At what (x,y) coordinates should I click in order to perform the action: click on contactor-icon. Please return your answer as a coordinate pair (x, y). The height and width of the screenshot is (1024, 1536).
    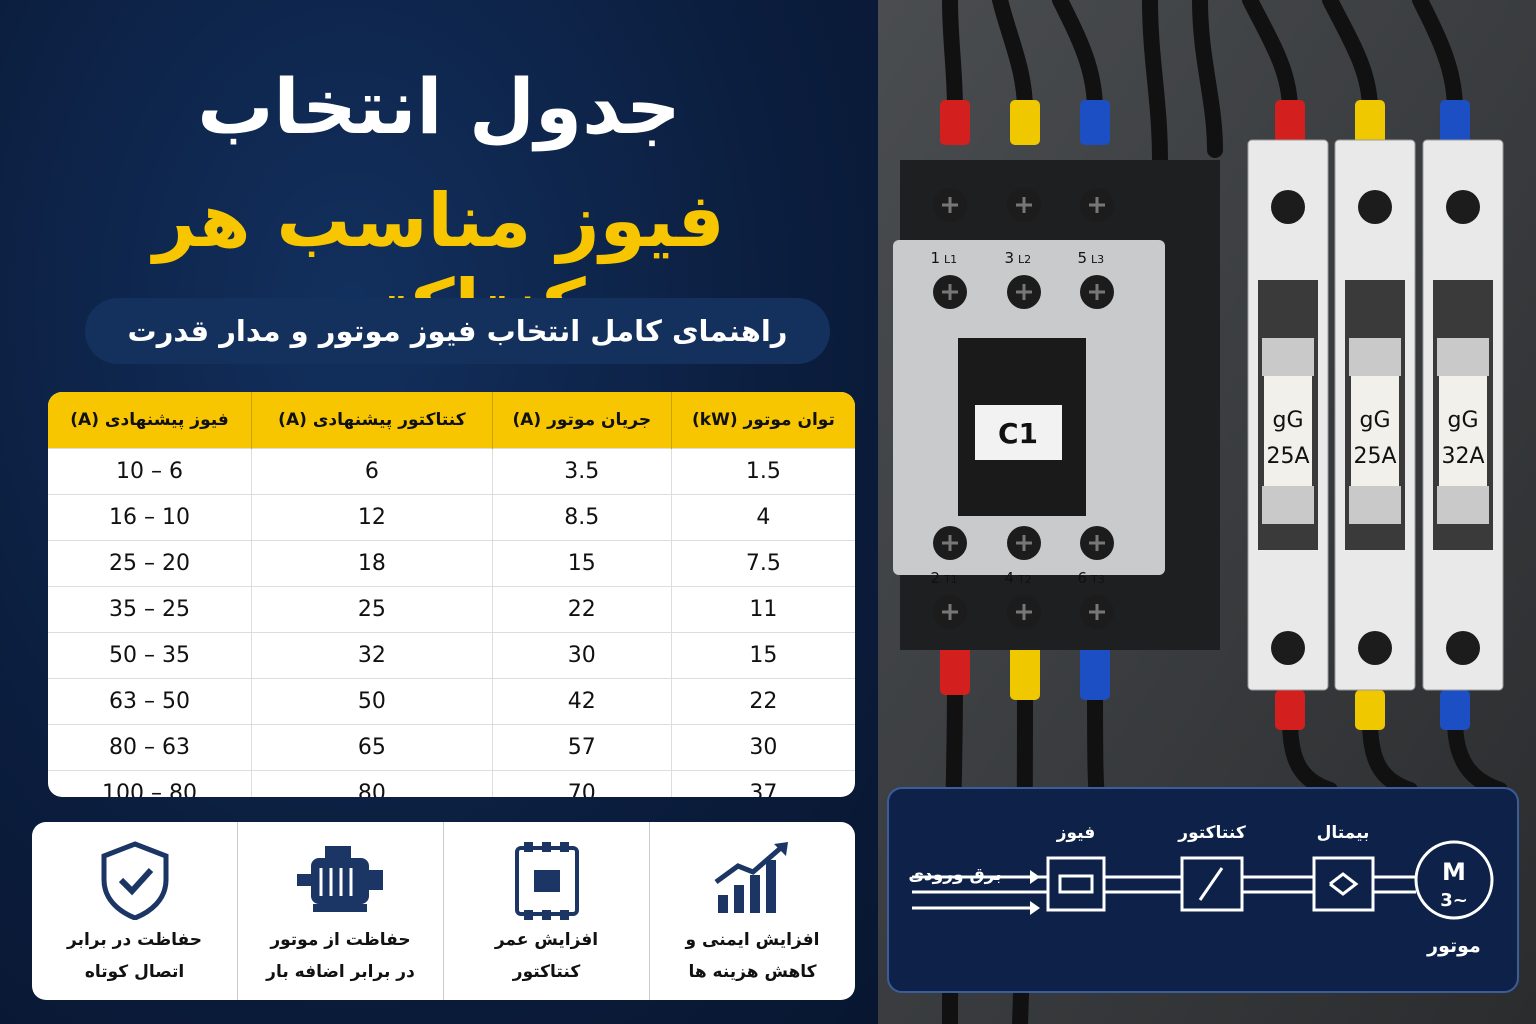
    Looking at the image, I should click on (546, 881).